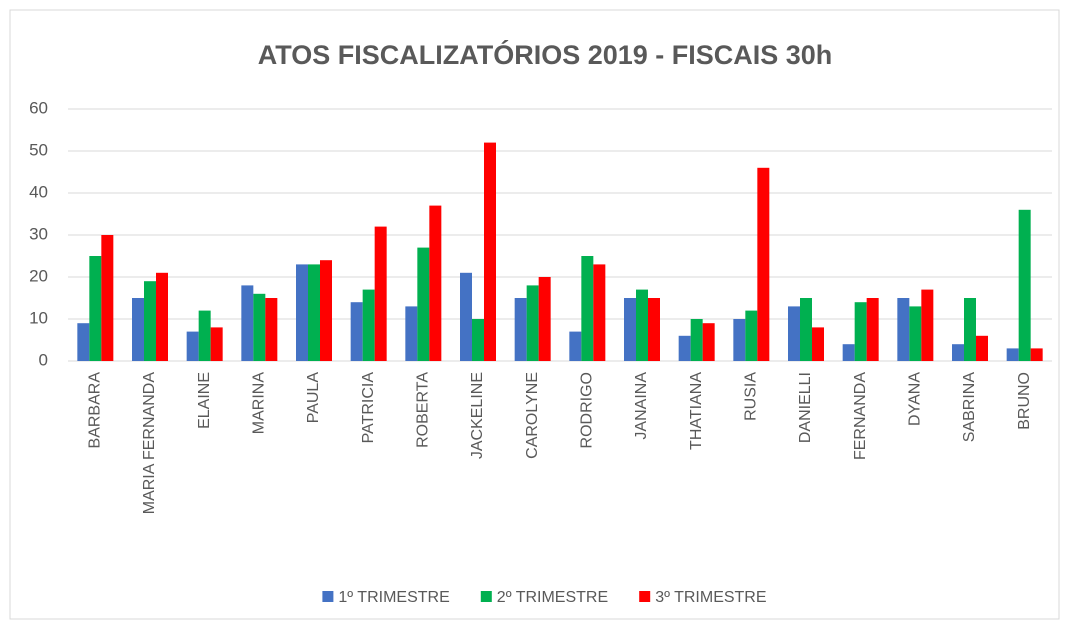 This screenshot has height=635, width=1070. Describe the element at coordinates (149, 443) in the screenshot. I see `x-tick-label: MARIA FERNANDA` at that location.